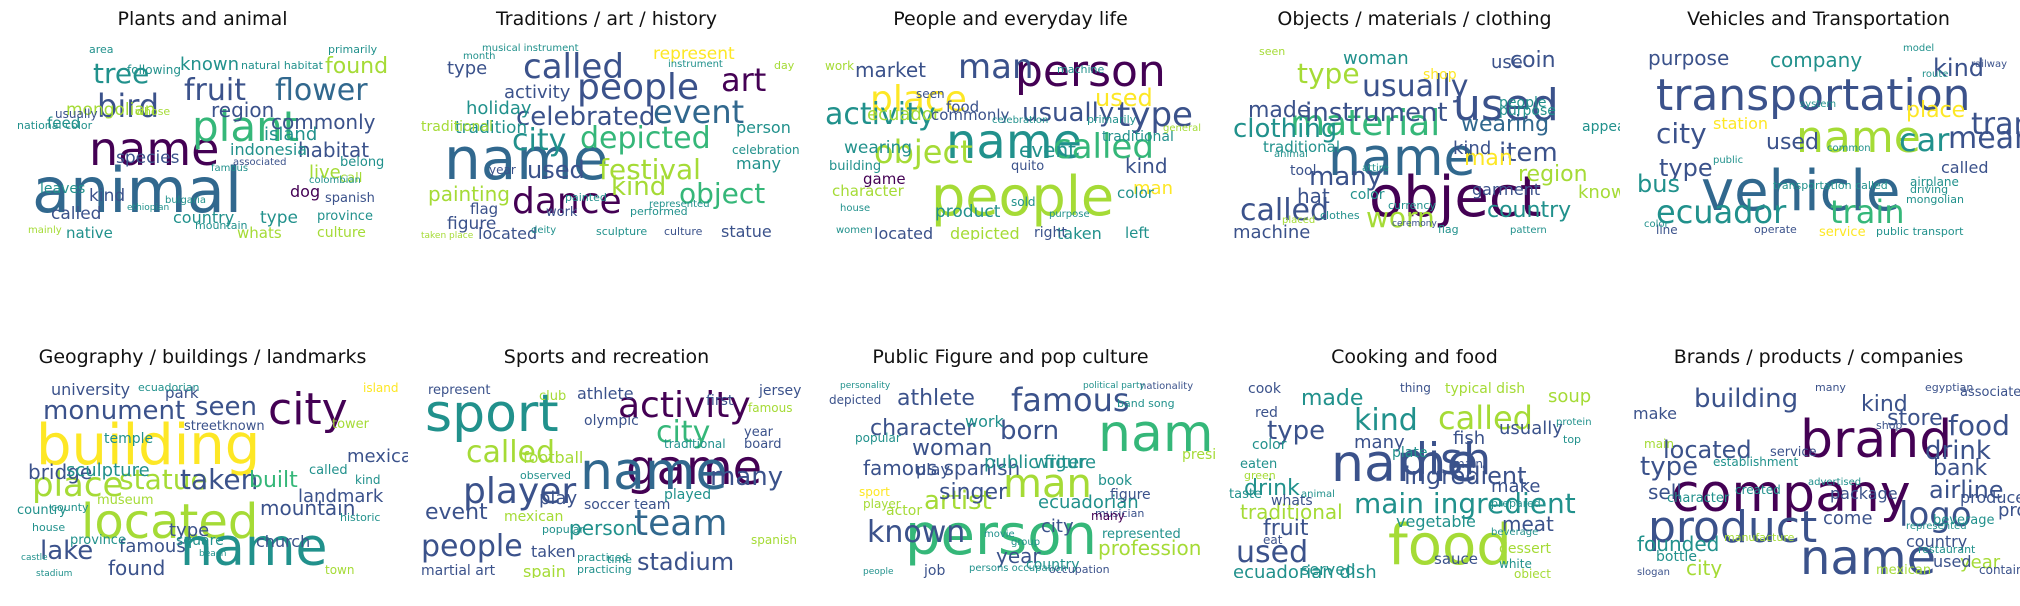  What do you see at coordinates (67, 551) in the screenshot?
I see `cloud-word: lake` at bounding box center [67, 551].